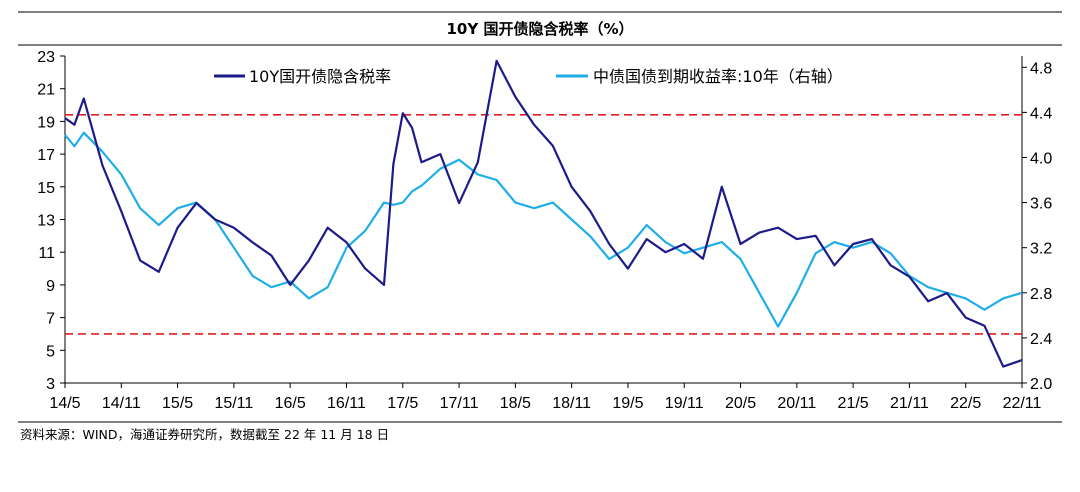 This screenshot has height=492, width=1080. What do you see at coordinates (177, 403) in the screenshot?
I see `x-tick-label-2: 15/5` at bounding box center [177, 403].